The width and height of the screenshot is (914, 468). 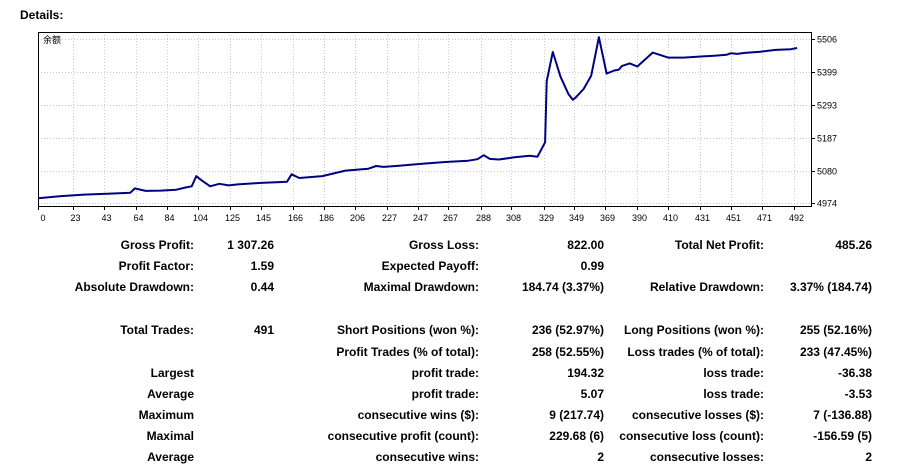 I want to click on gross-loss-value: 822.00, so click(x=585, y=245).